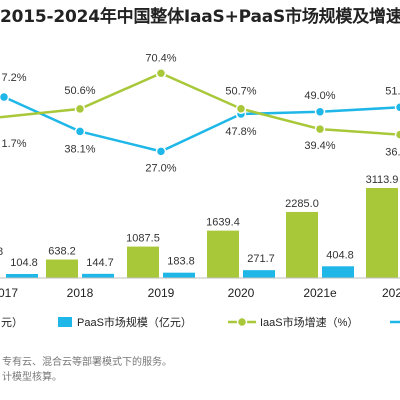 This screenshot has width=400, height=400. Describe the element at coordinates (397, 107) in the screenshot. I see `paas-growth-point-2022e` at that location.